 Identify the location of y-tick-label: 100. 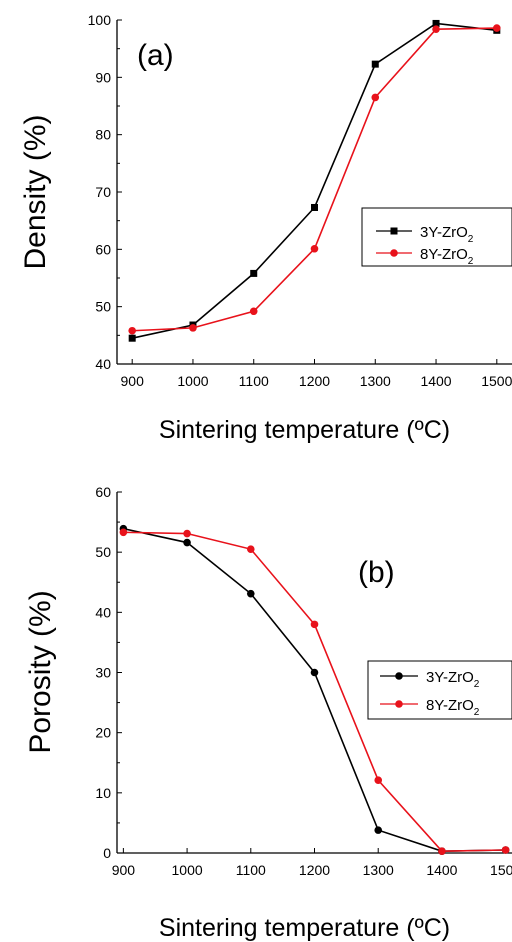
(100, 20).